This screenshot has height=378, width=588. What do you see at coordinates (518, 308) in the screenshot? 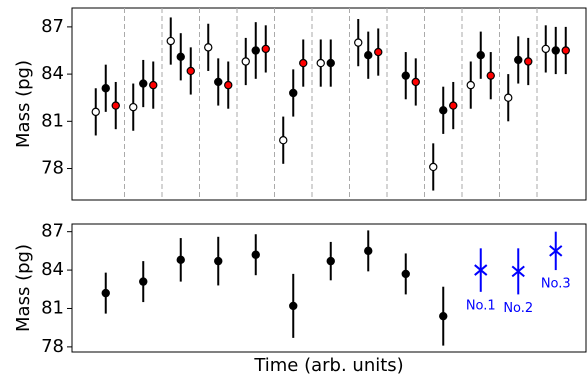
I see `point-label: No.2` at bounding box center [518, 308].